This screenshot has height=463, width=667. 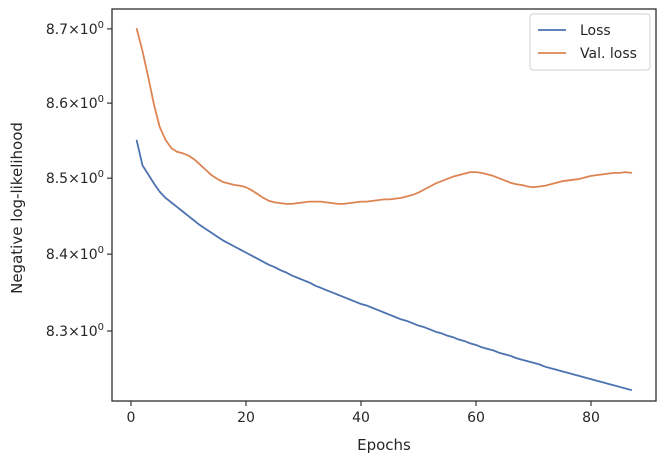 I want to click on x-tick-label: 80, so click(x=591, y=418).